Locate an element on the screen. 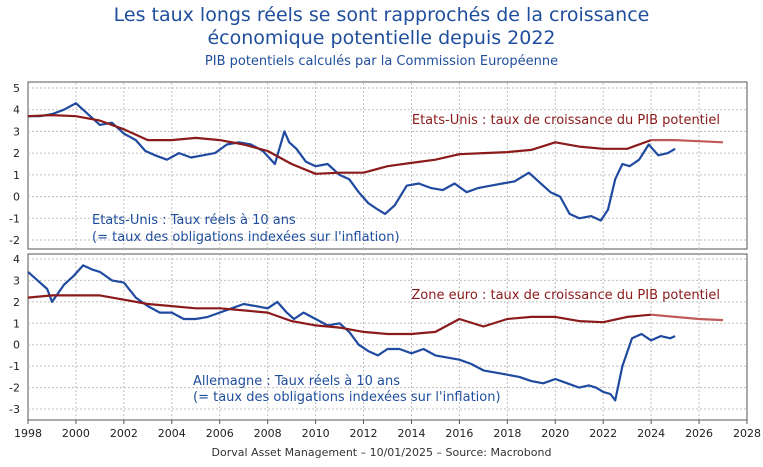 The height and width of the screenshot is (467, 763). x-tick-label: 1998 is located at coordinates (28, 433).